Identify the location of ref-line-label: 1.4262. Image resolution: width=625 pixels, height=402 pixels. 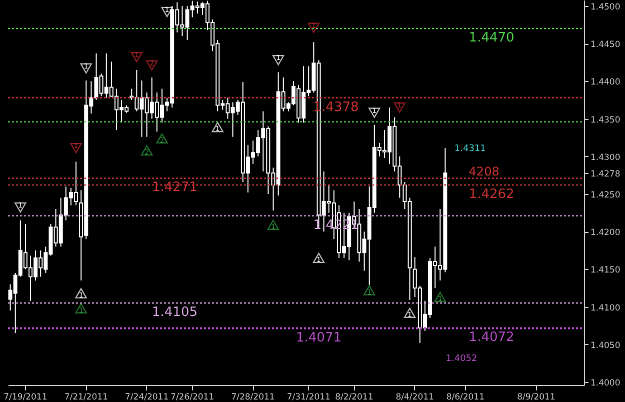
(491, 194).